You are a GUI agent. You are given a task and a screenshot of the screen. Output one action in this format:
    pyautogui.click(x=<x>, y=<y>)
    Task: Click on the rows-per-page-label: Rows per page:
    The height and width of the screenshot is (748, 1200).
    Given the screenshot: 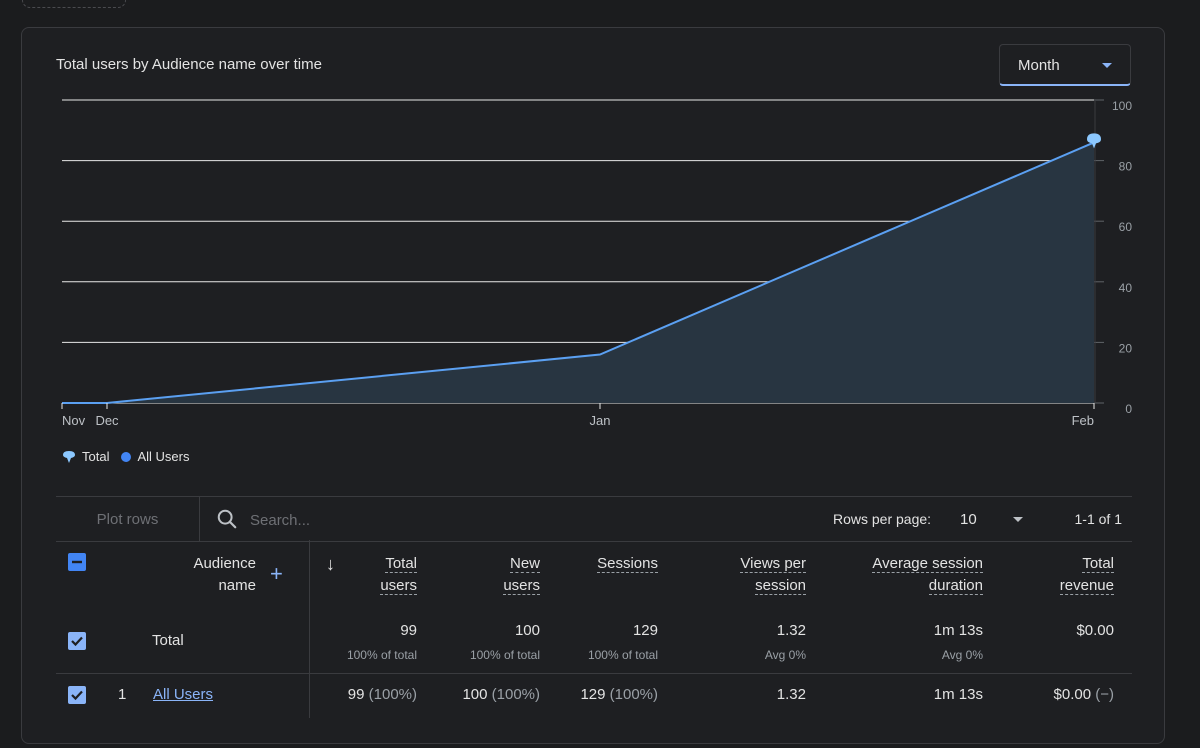 What is the action you would take?
    pyautogui.click(x=882, y=519)
    